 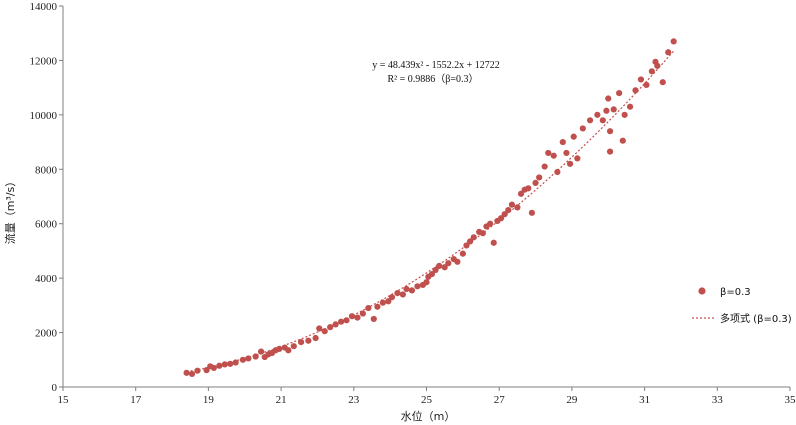 I want to click on y-tick-label: 0, so click(x=55, y=388).